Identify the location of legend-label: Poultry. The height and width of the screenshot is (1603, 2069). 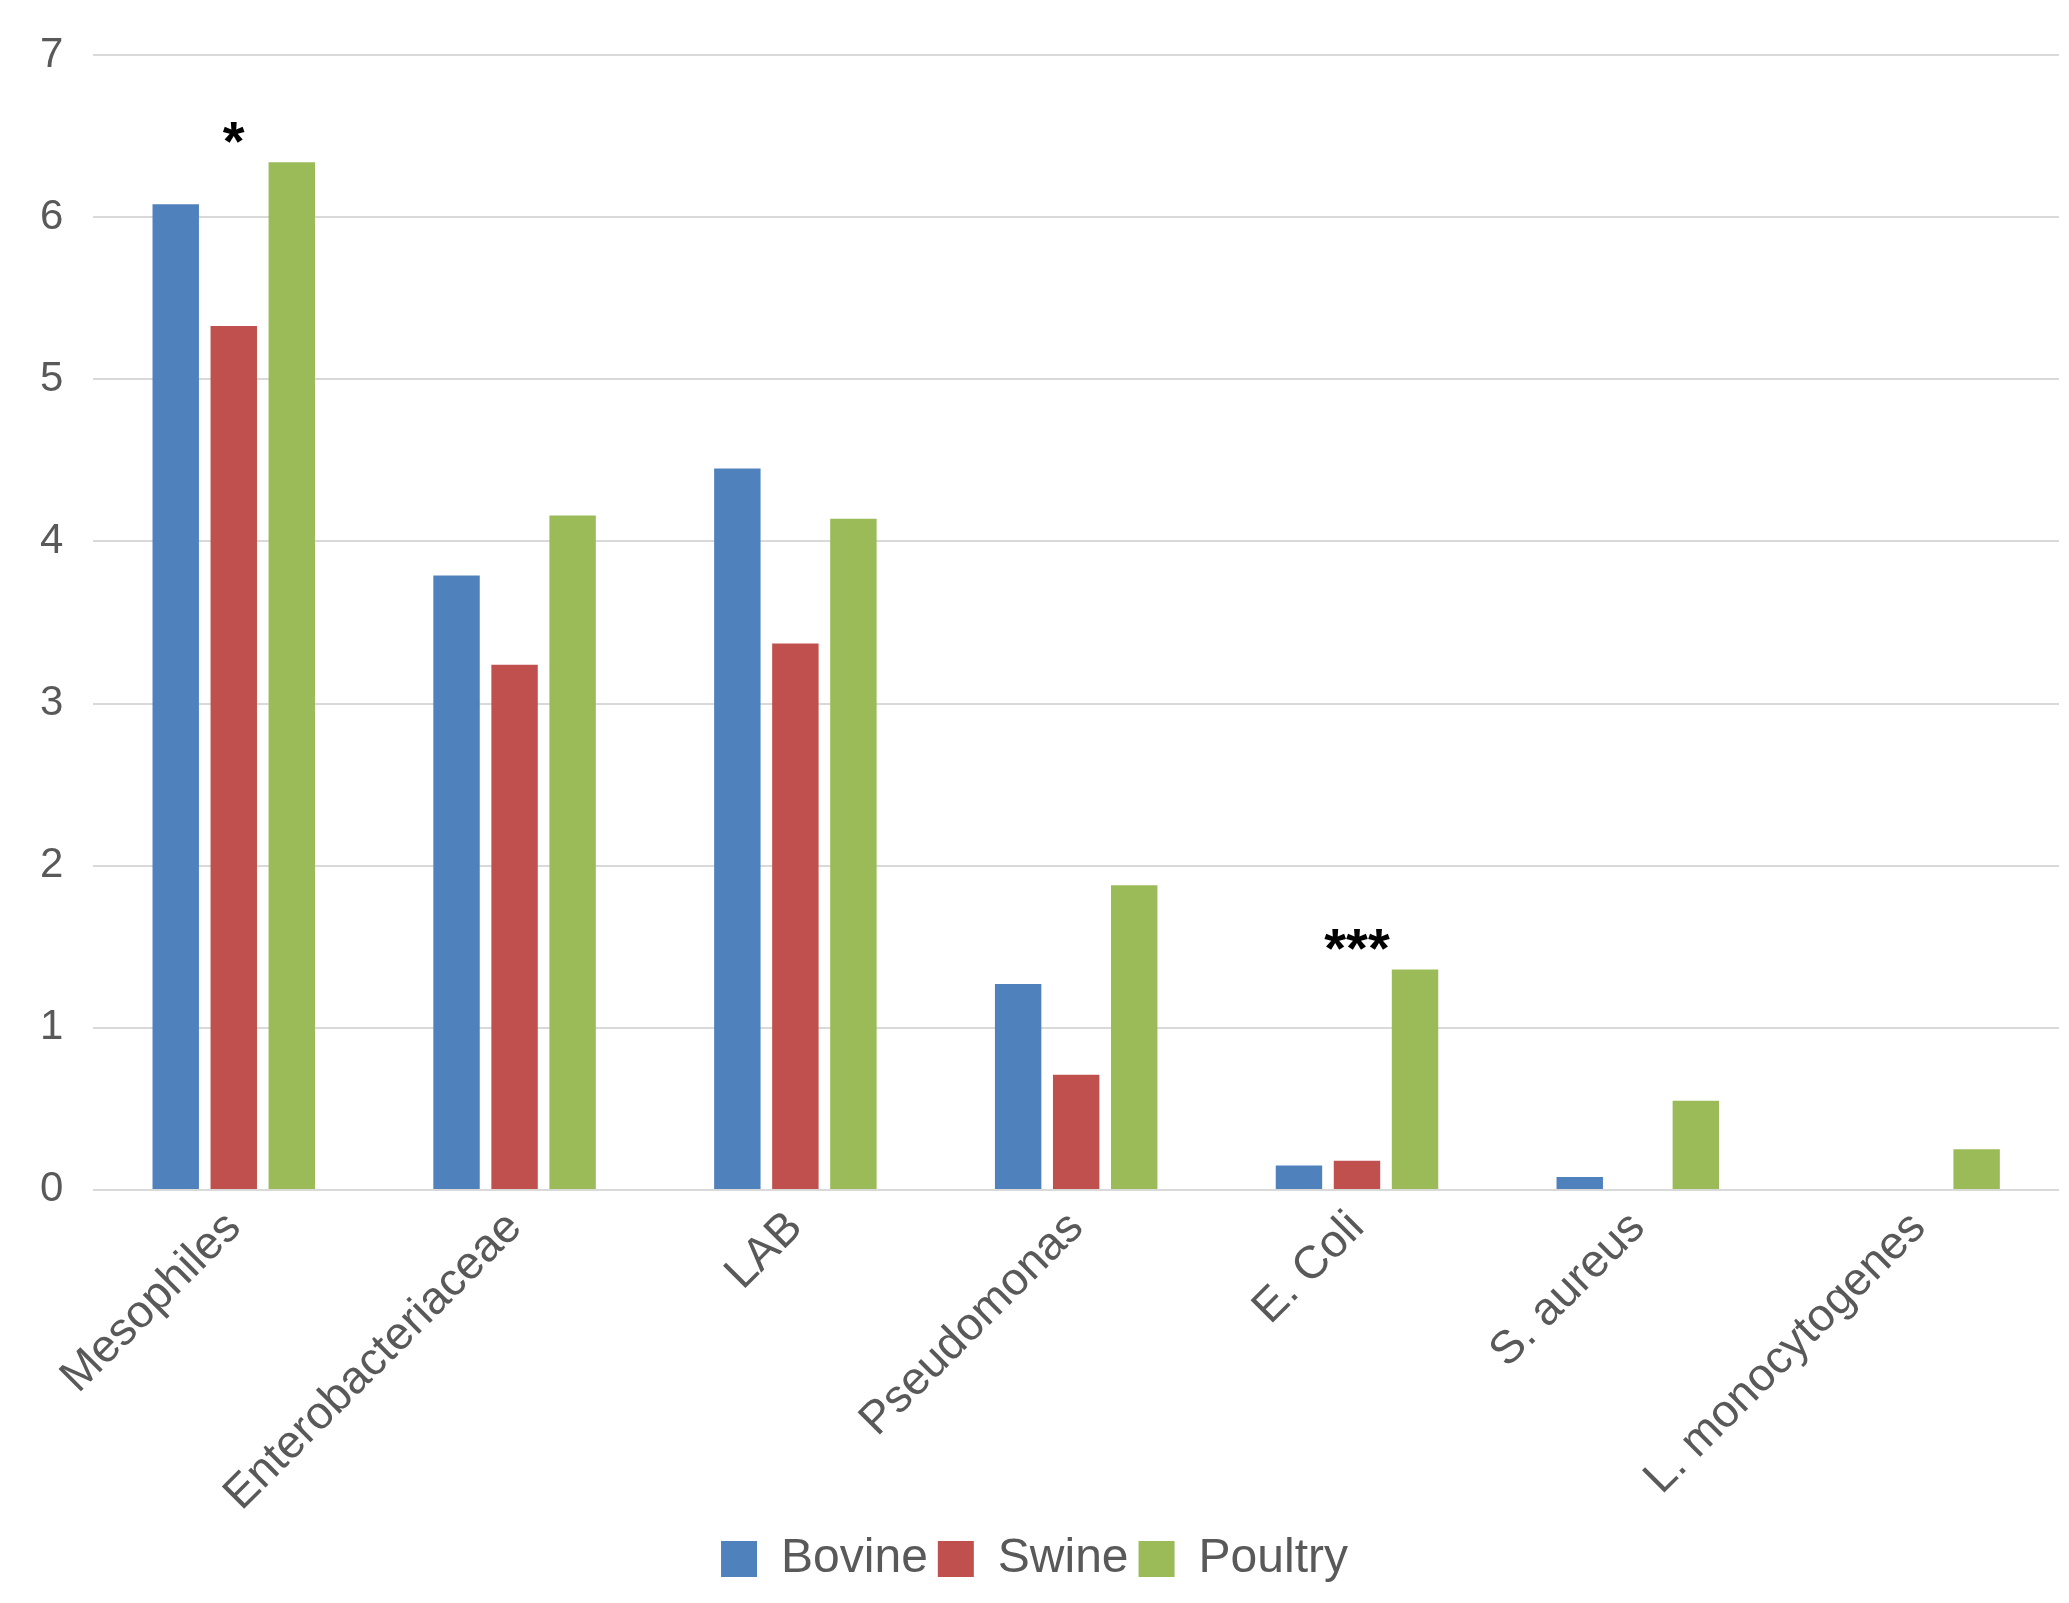
(1273, 1556).